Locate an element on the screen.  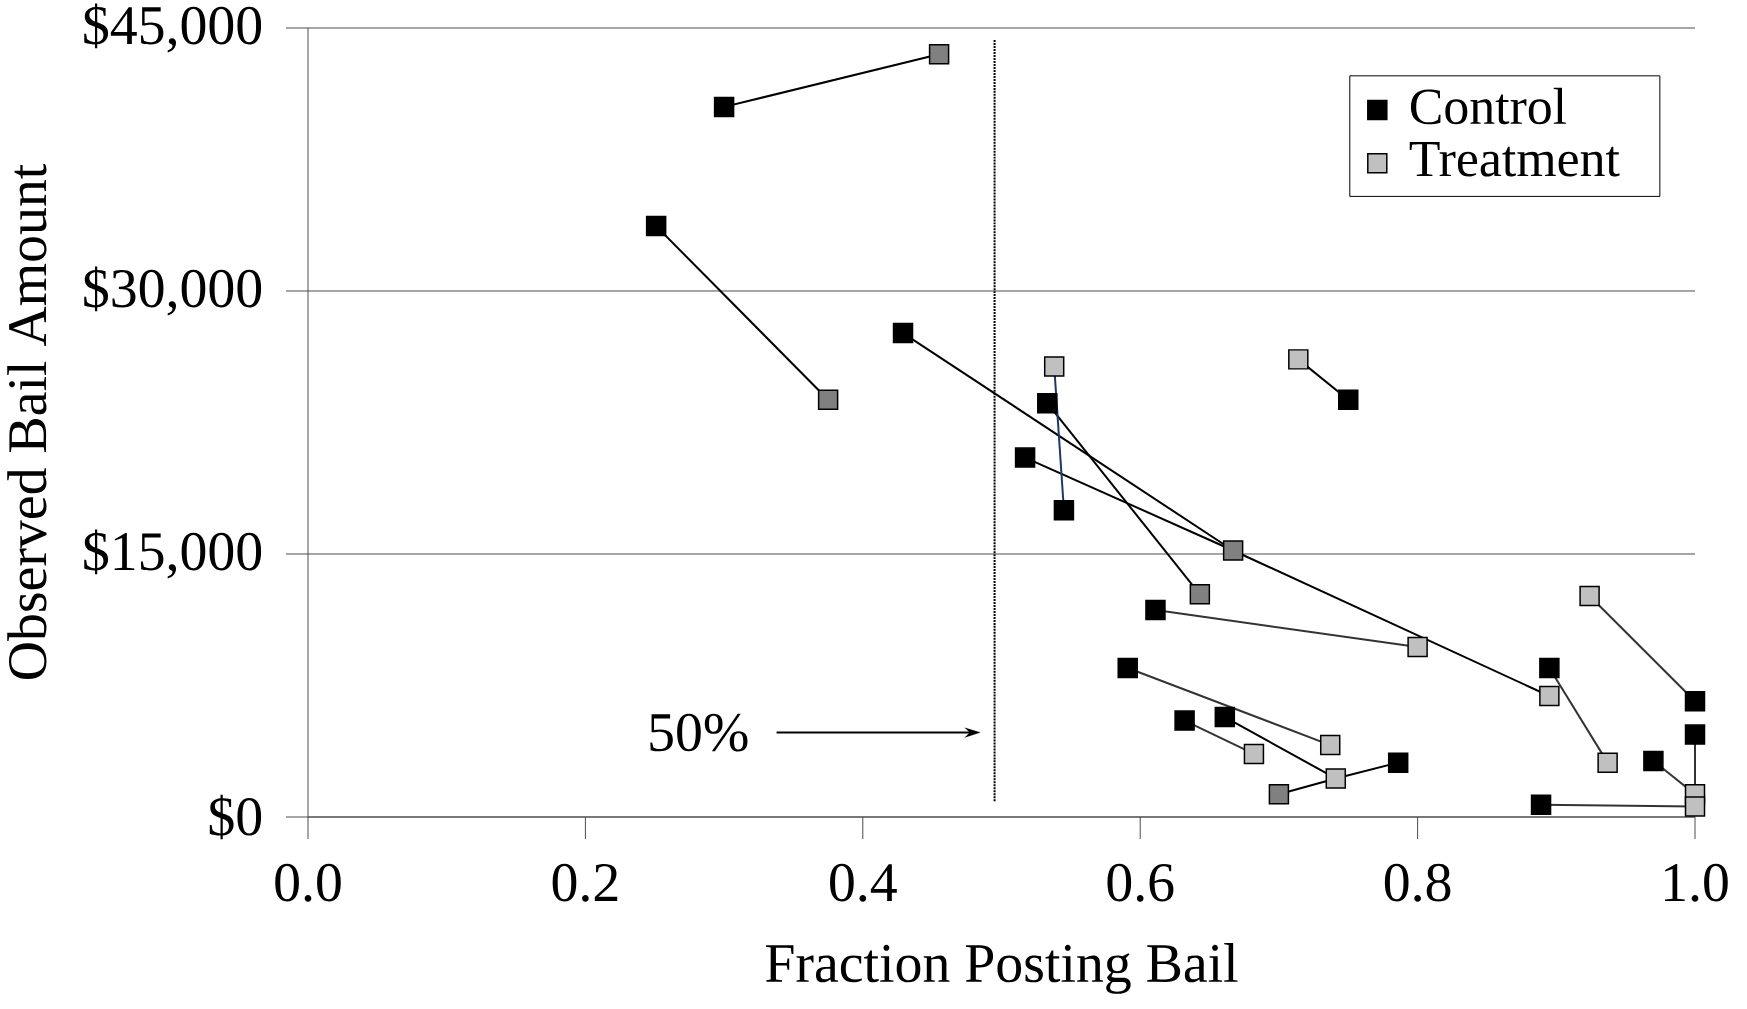
x-tick-label: 1.0 is located at coordinates (1696, 882).